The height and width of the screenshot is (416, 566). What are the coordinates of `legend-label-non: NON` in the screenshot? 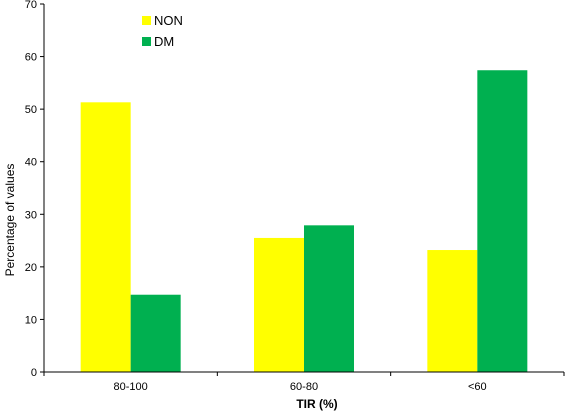 It's located at (168, 20).